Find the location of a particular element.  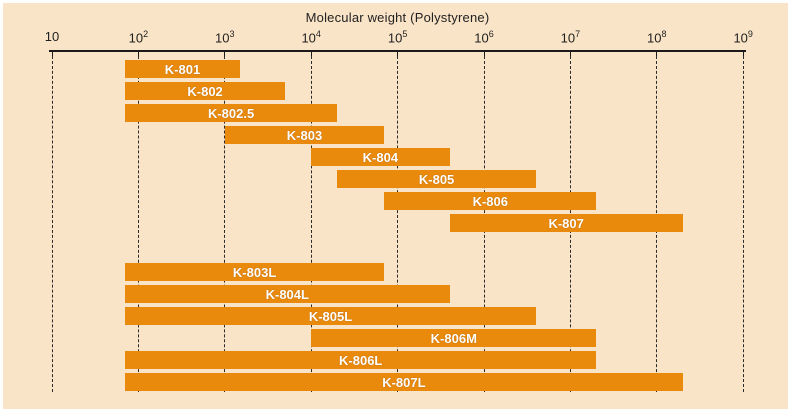

bar-label: K-807 is located at coordinates (566, 223).